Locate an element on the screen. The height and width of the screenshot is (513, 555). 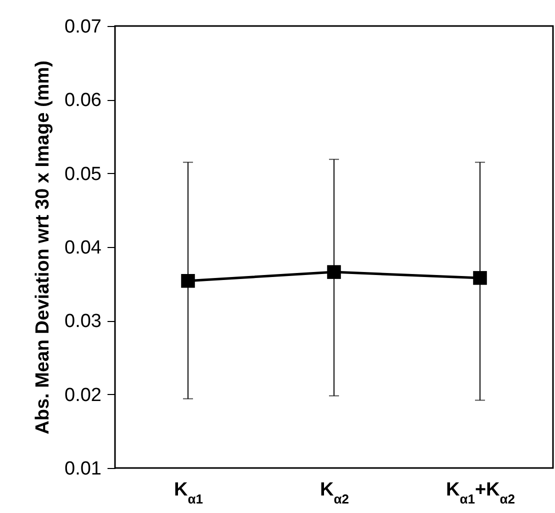
x-tick-label: K$_{α1}$+K$_{α2}$ is located at coordinates (481, 493).